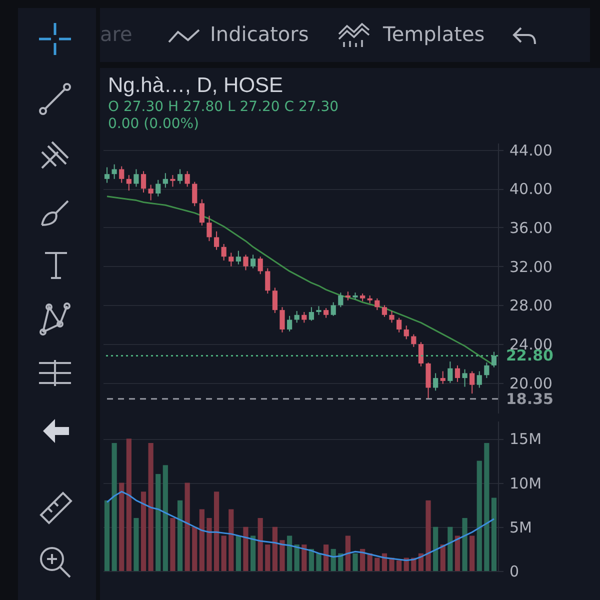 The width and height of the screenshot is (600, 600). What do you see at coordinates (515, 571) in the screenshot?
I see `y-tick-label: 0` at bounding box center [515, 571].